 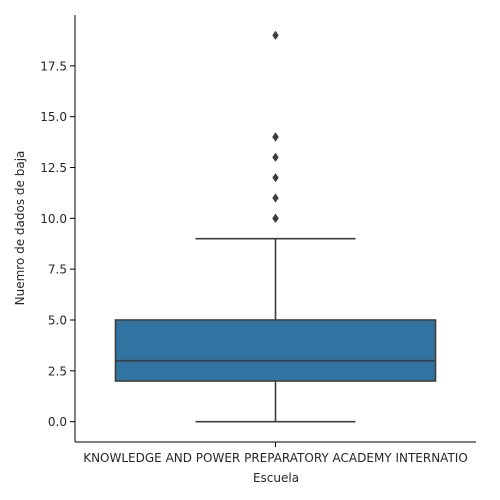 What do you see at coordinates (53, 66) in the screenshot?
I see `y-tick-label: 17.5` at bounding box center [53, 66].